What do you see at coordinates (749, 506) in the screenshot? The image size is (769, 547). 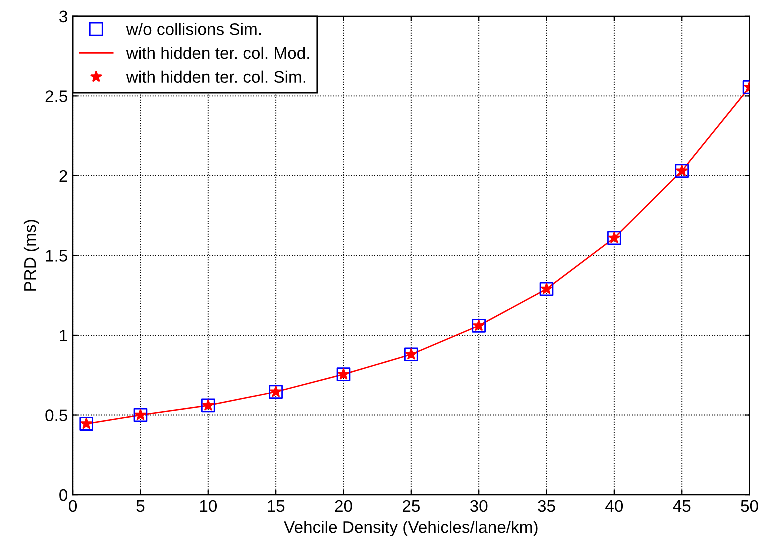 I see `x-tick-label: 50` at bounding box center [749, 506].